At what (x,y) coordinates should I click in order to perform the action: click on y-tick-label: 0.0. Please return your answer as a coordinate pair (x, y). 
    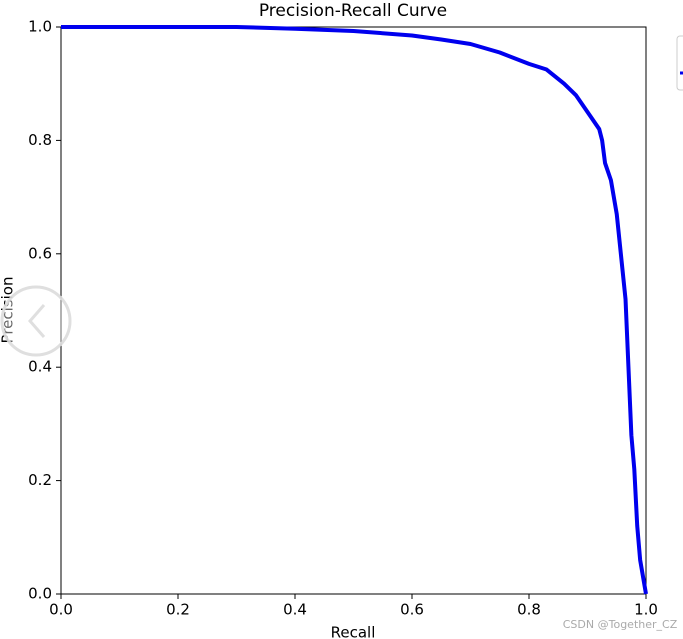
    Looking at the image, I should click on (40, 594).